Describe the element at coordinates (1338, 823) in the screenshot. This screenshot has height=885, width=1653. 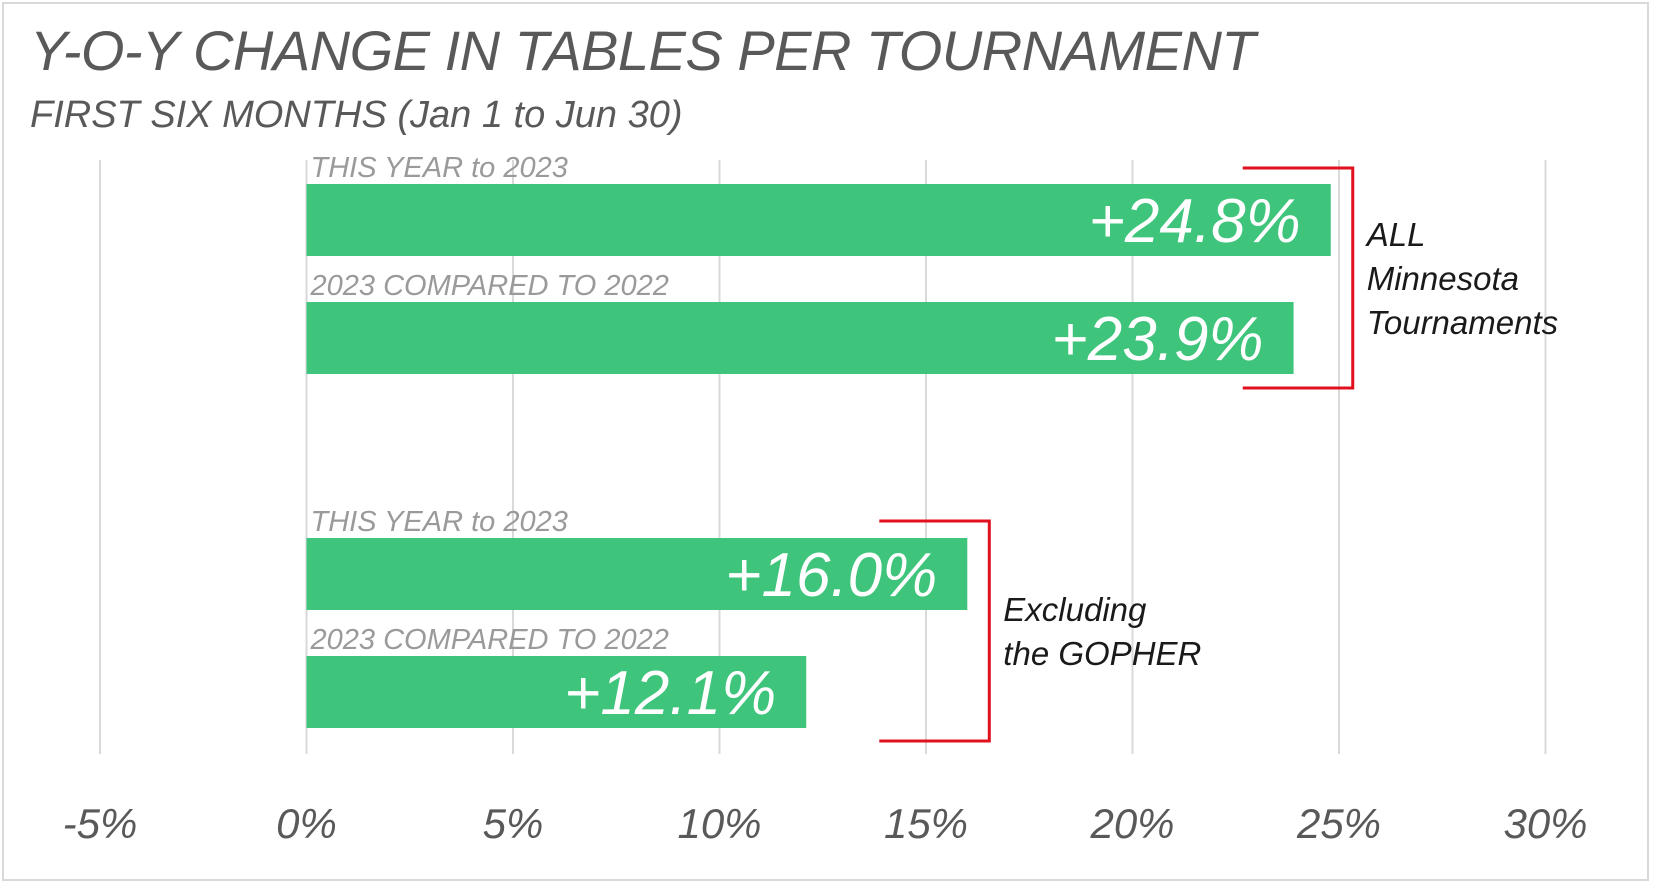
I see `x-tick-label: 25%` at that location.